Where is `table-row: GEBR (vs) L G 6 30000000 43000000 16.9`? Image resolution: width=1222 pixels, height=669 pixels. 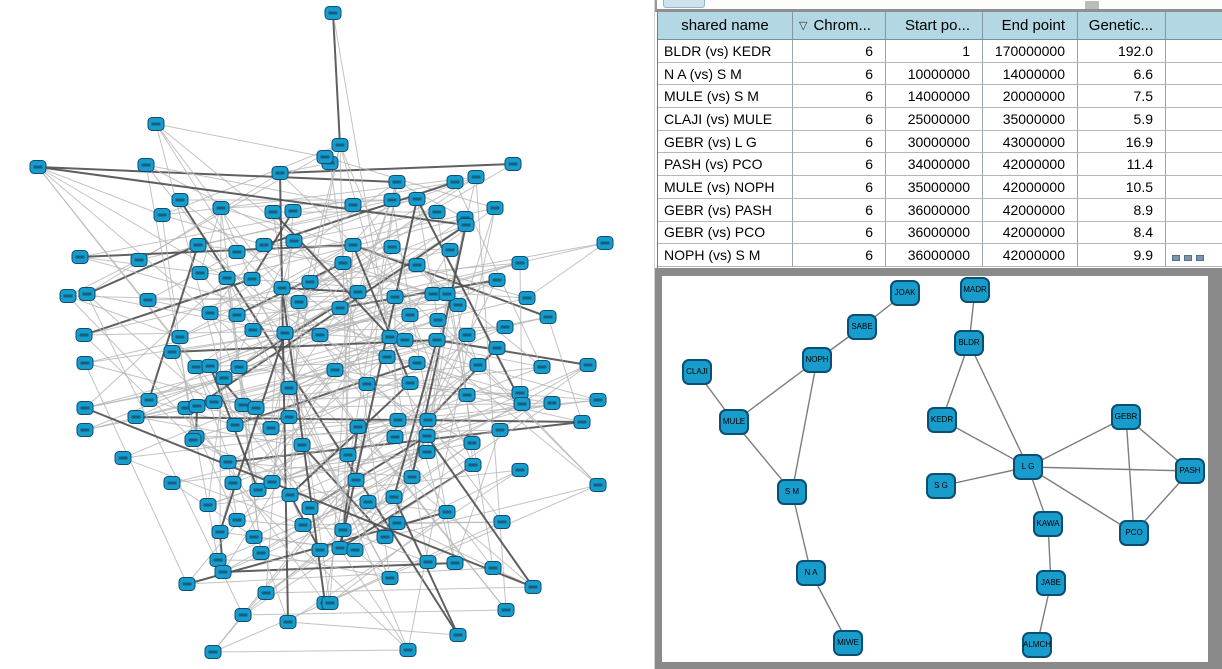
table-row: GEBR (vs) L G 6 30000000 43000000 16.9 is located at coordinates (940, 142).